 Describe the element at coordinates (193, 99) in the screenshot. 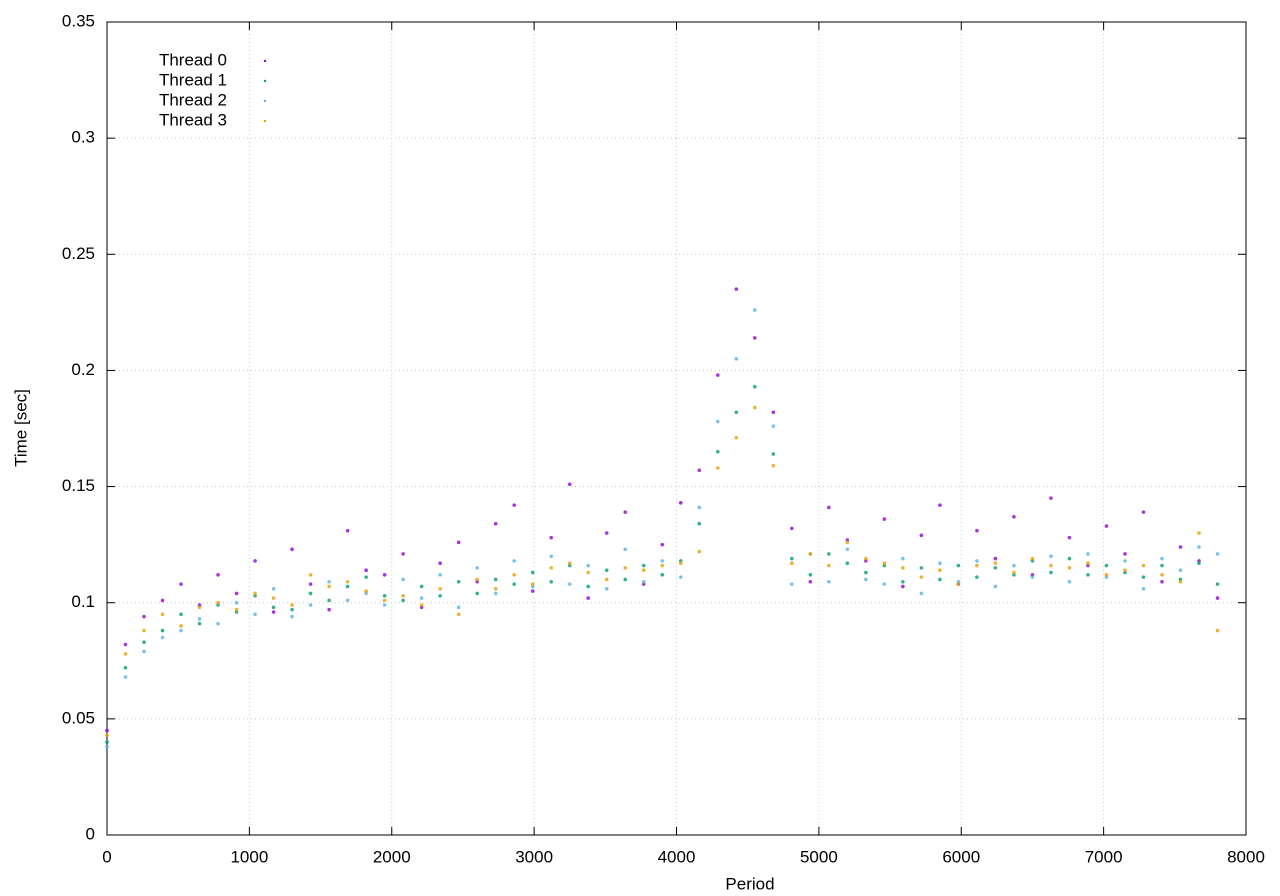

I see `legend-label: Thread 2` at that location.